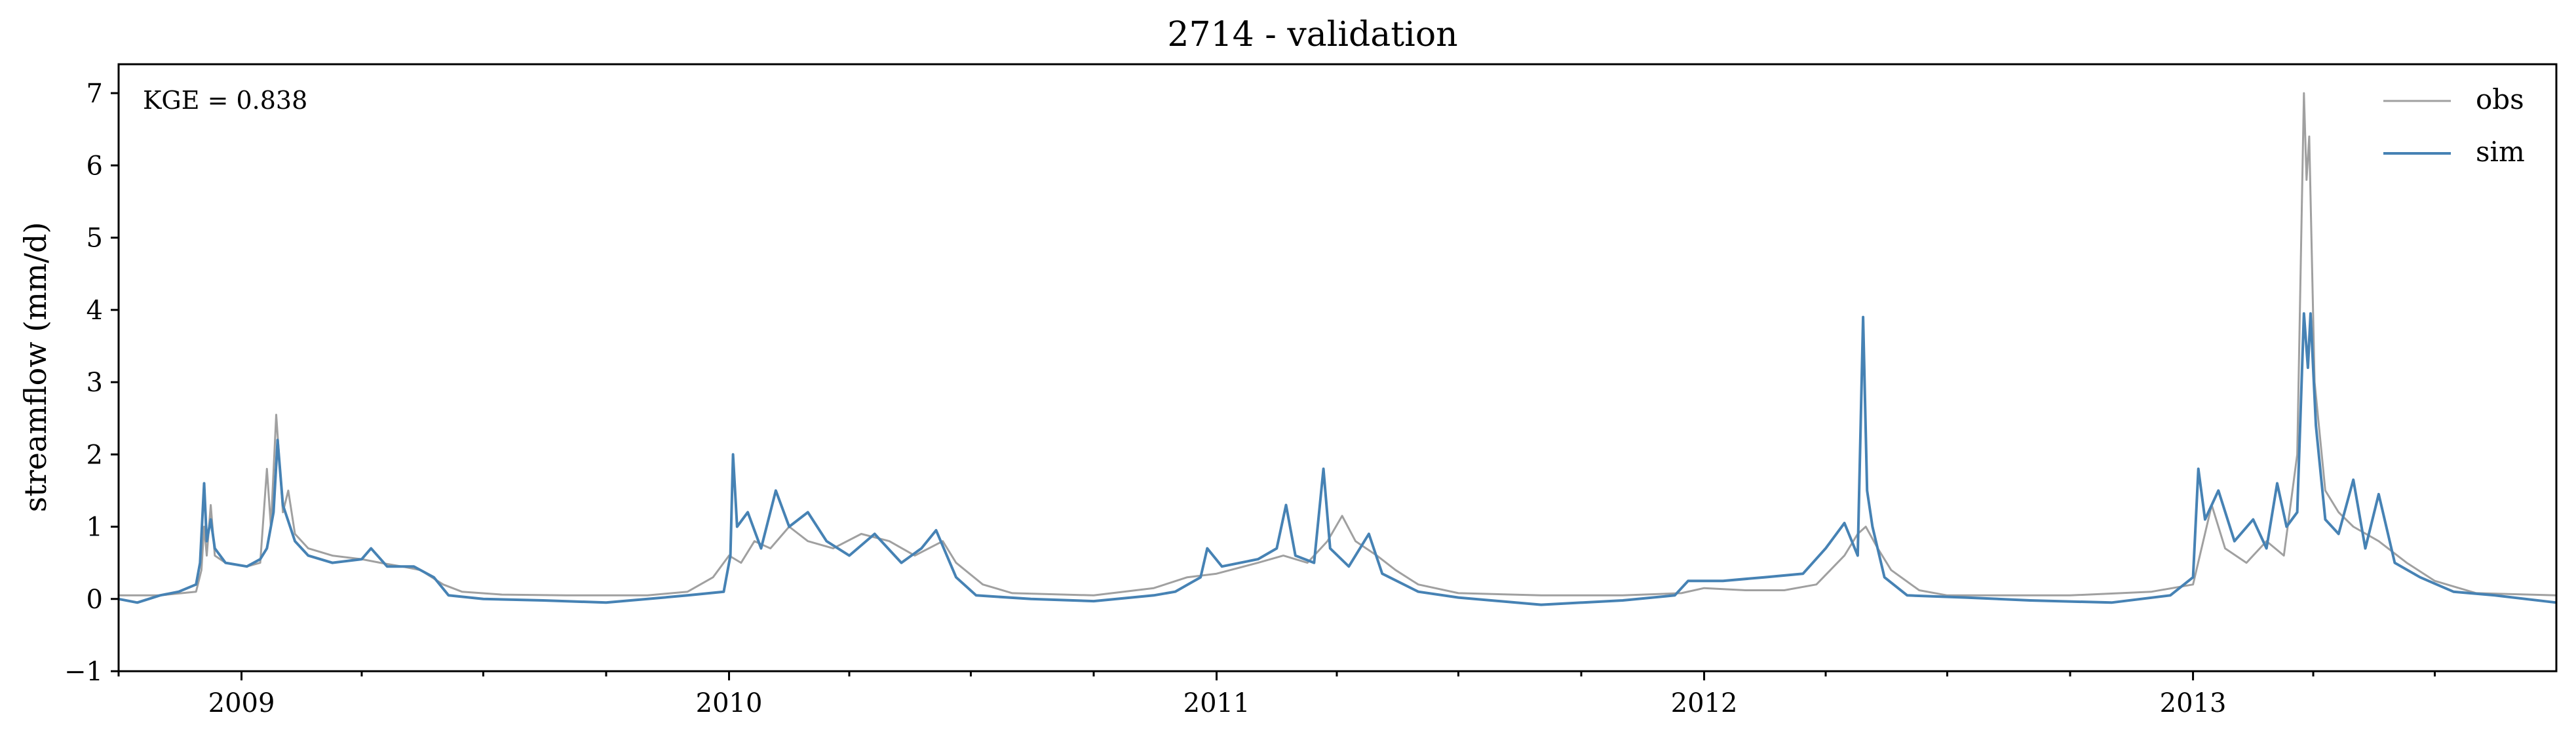 This screenshot has height=742, width=2576. What do you see at coordinates (95, 383) in the screenshot?
I see `y-tick-label: 3` at bounding box center [95, 383].